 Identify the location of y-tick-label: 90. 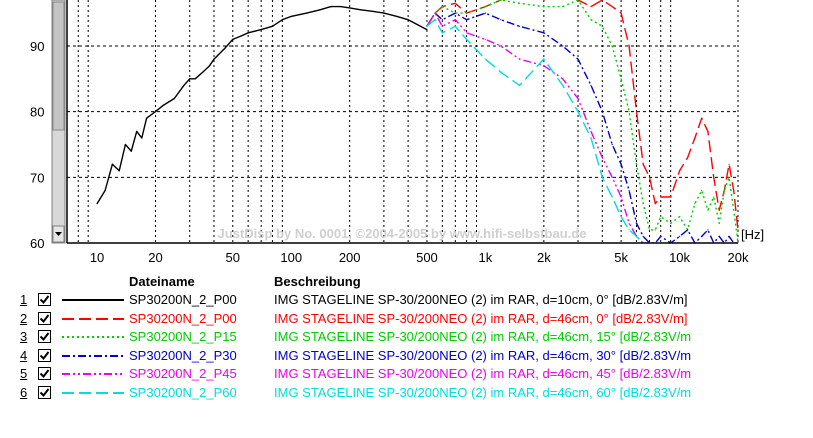
(37, 46).